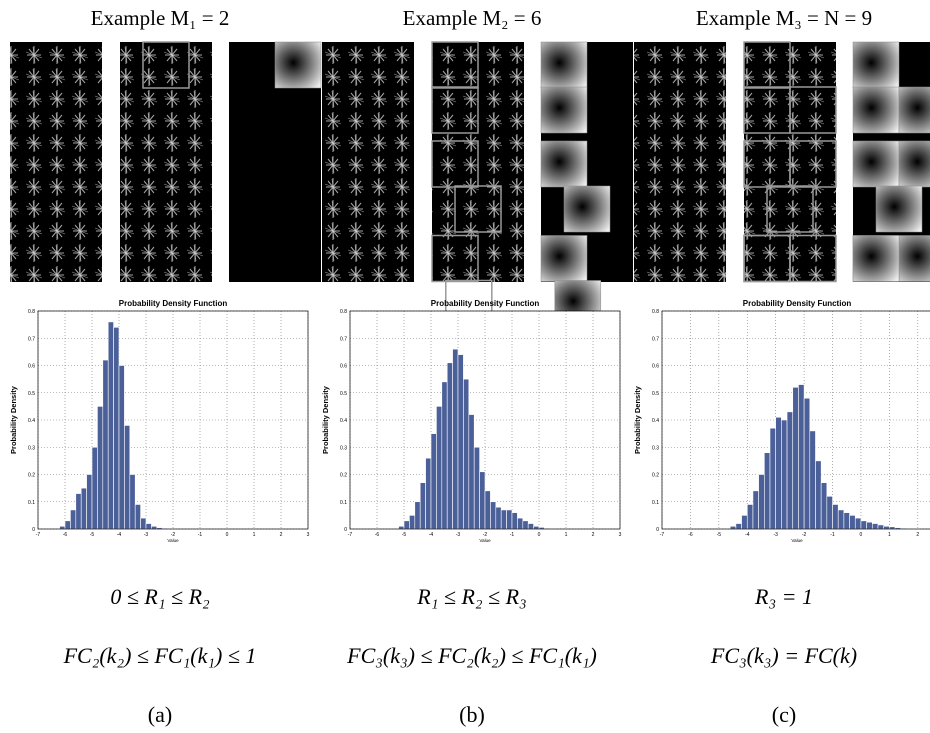 This screenshot has height=733, width=930. Describe the element at coordinates (471, 655) in the screenshot. I see `equation: FC₃(k₃) ≤ FC₂(k₂) ≤ FC₁(k₁)` at that location.